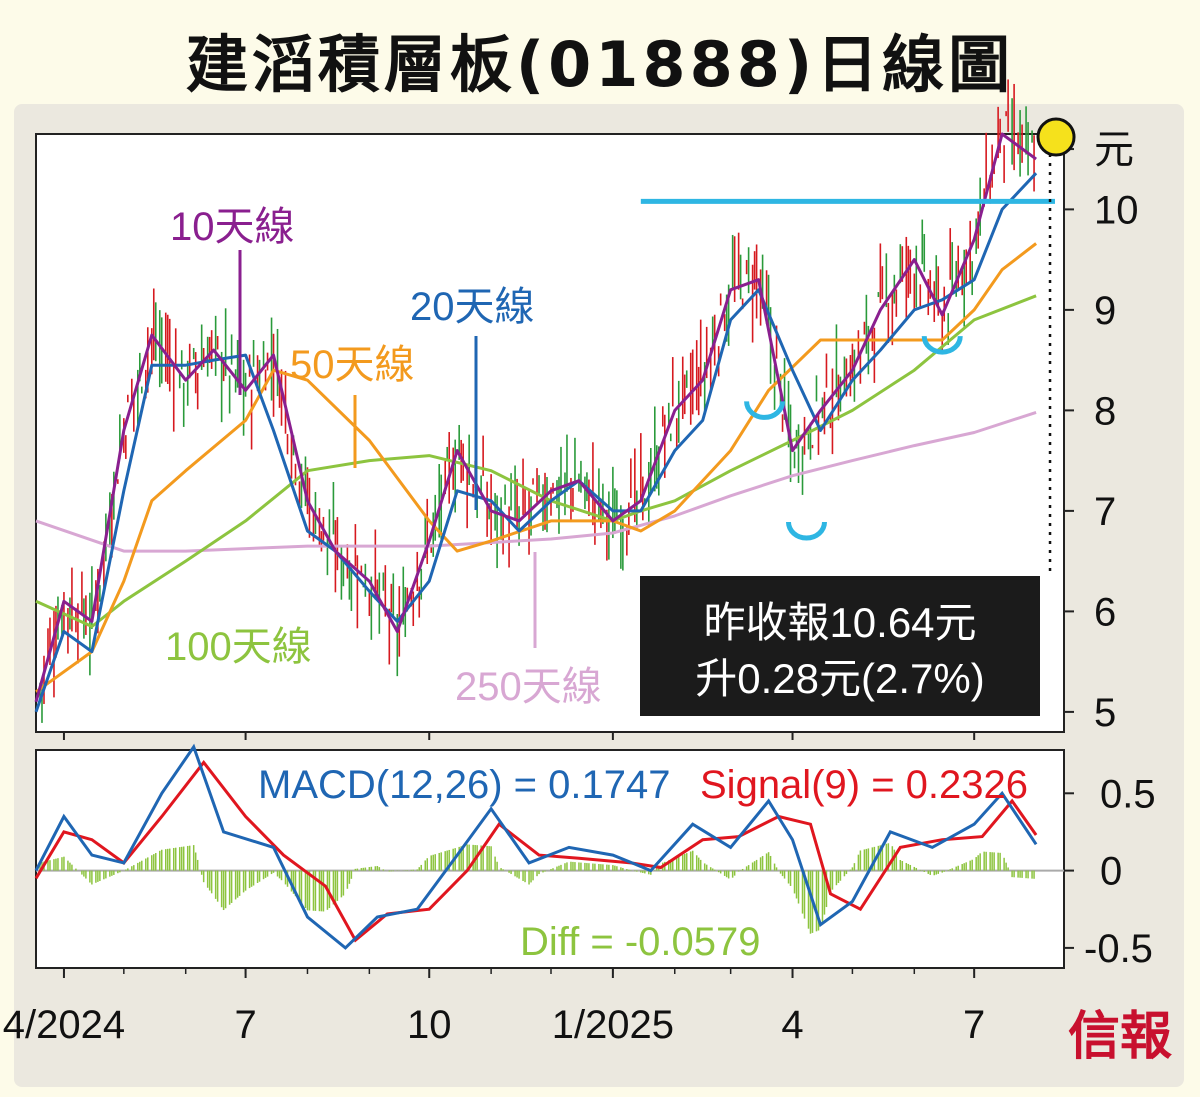 The width and height of the screenshot is (1200, 1097). I want to click on last-close-marker, so click(1056, 137).